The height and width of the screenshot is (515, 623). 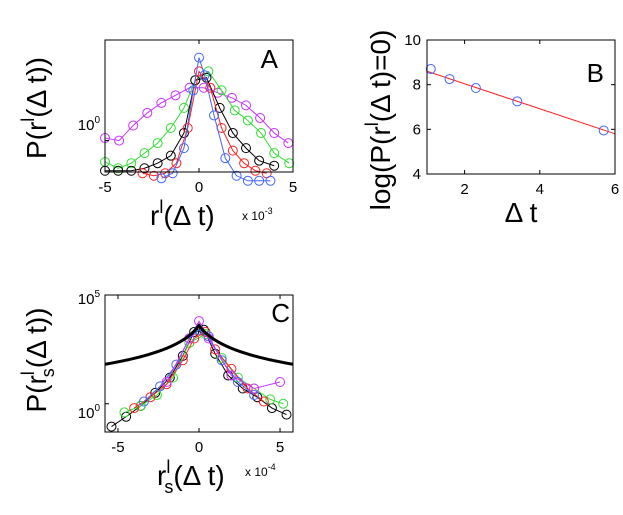 What do you see at coordinates (199, 447) in the screenshot?
I see `panel-c-xtick-label-1: 0` at bounding box center [199, 447].